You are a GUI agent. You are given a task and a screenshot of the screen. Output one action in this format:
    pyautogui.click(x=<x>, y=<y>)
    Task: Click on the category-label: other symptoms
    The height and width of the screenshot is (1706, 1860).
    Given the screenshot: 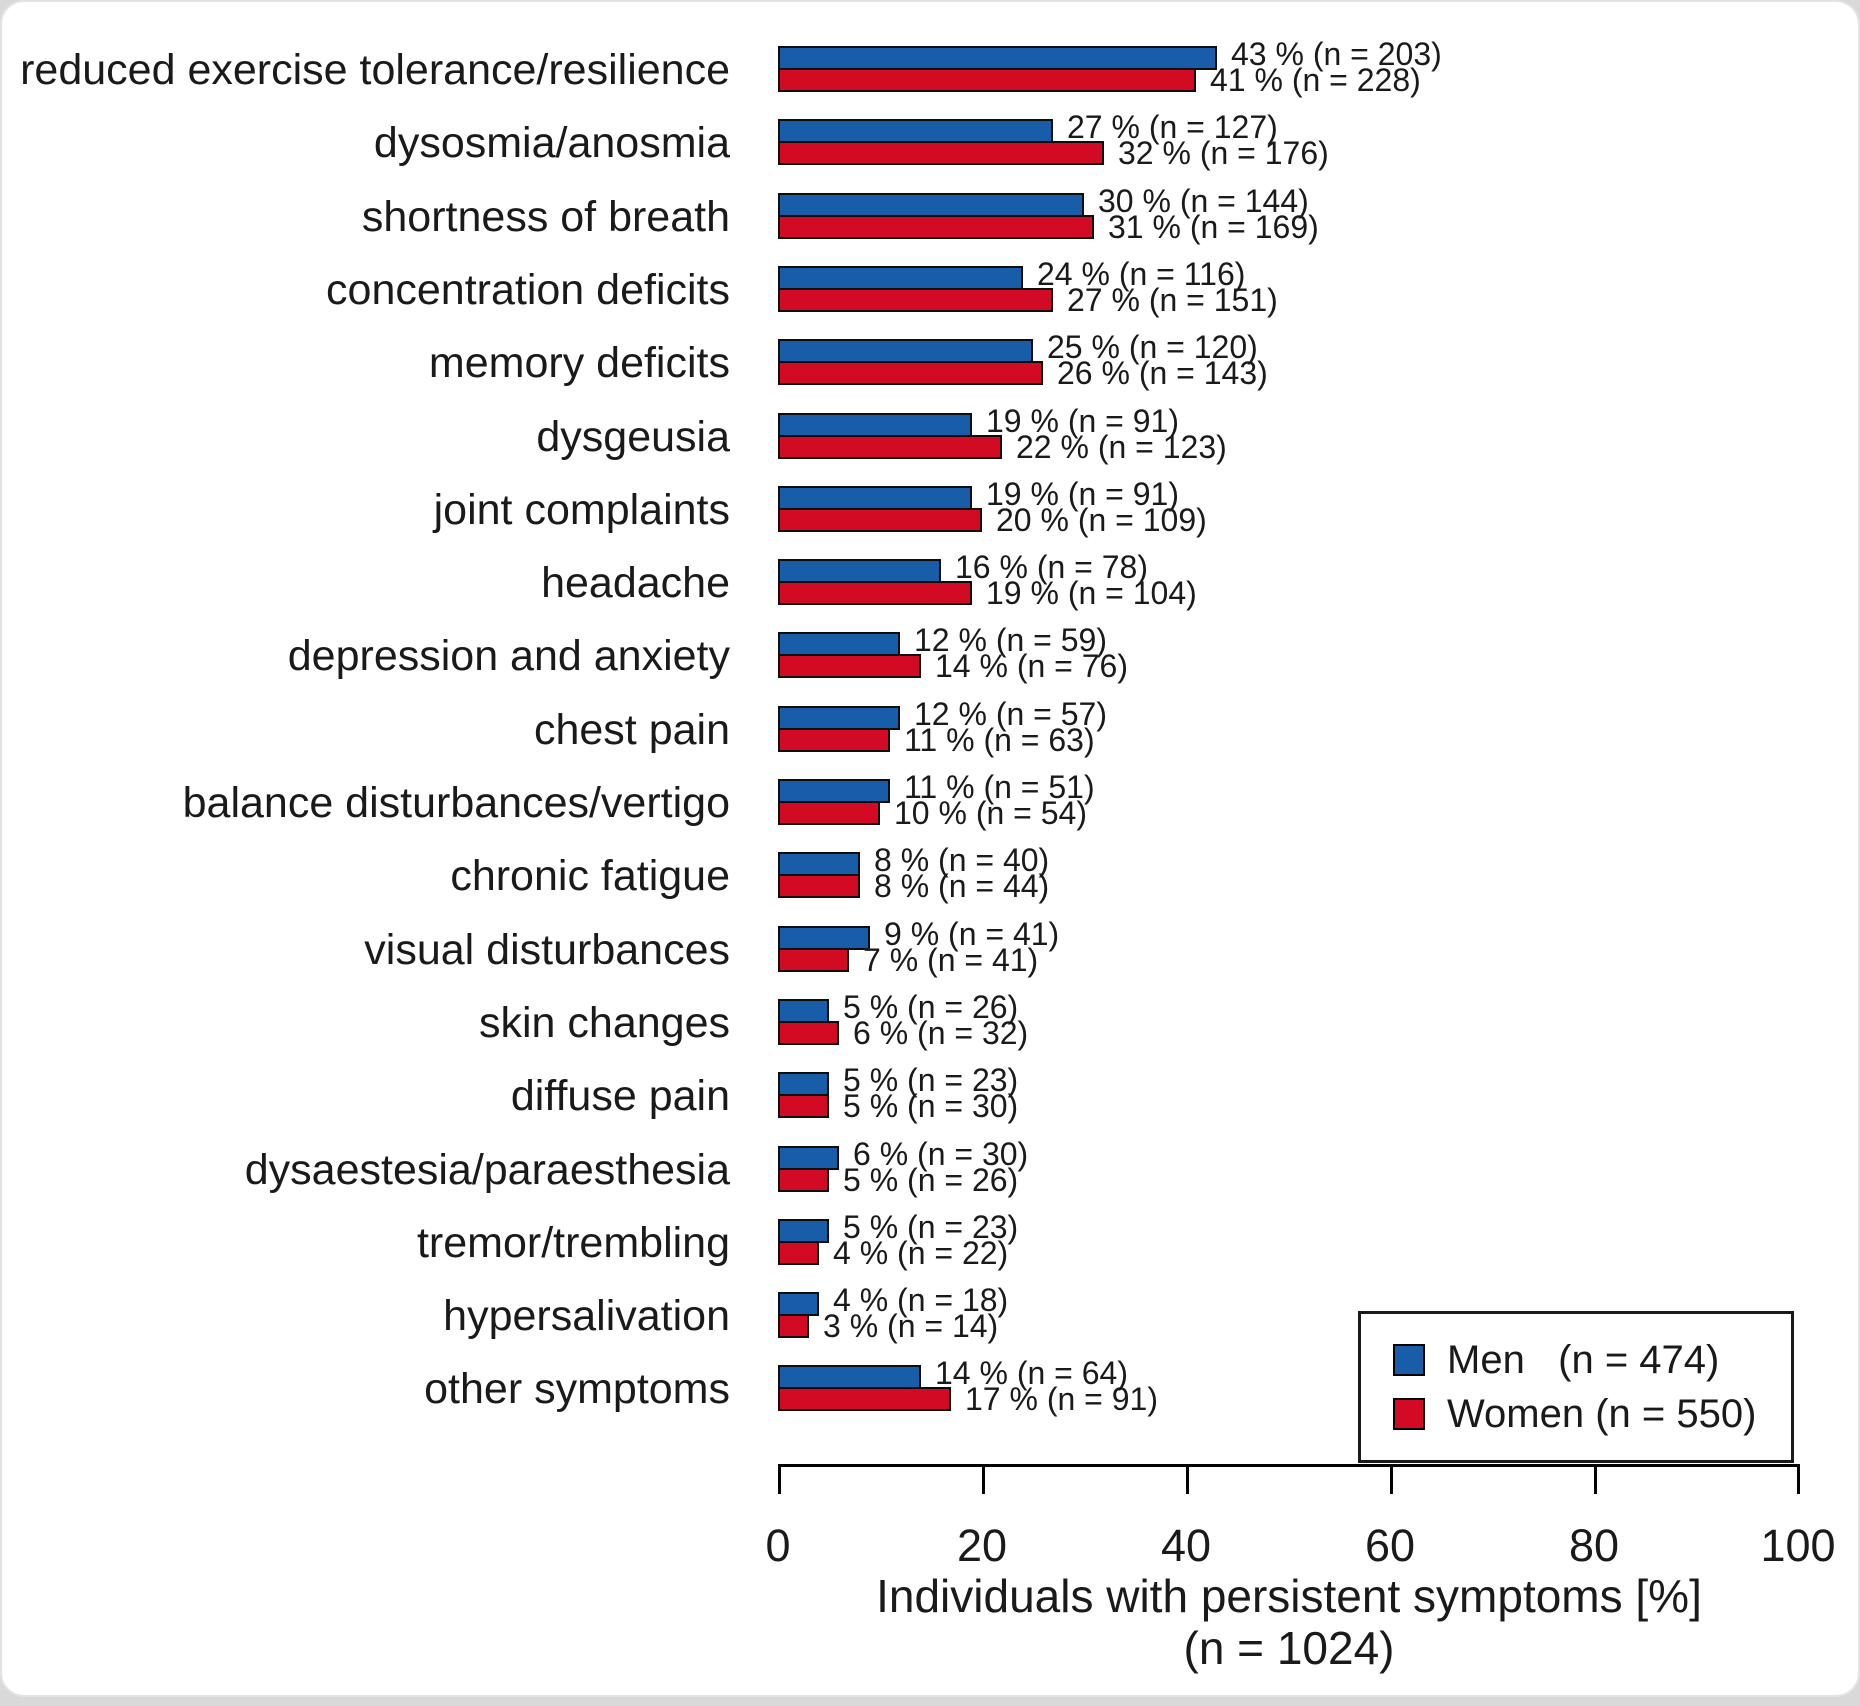 What is the action you would take?
    pyautogui.click(x=577, y=1389)
    